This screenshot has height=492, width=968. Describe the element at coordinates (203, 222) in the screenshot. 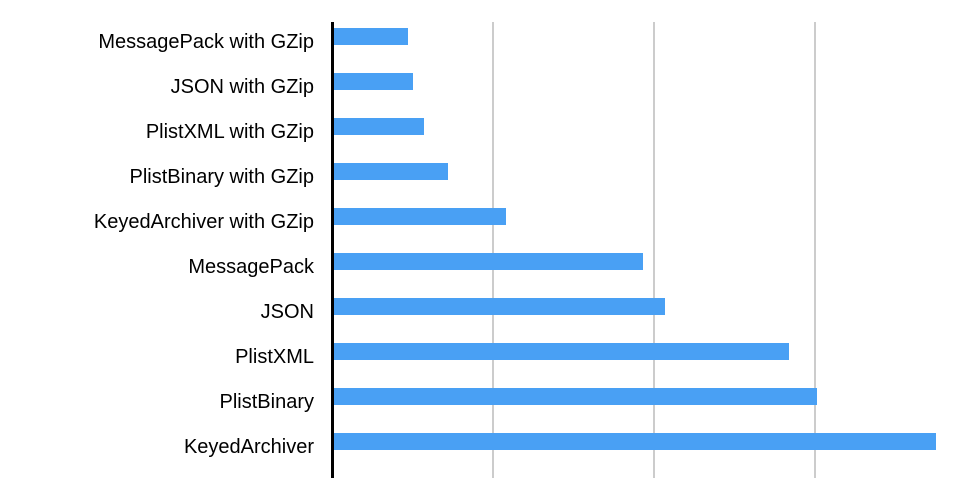

I see `category-label: KeyedArchiver with GZip` at that location.